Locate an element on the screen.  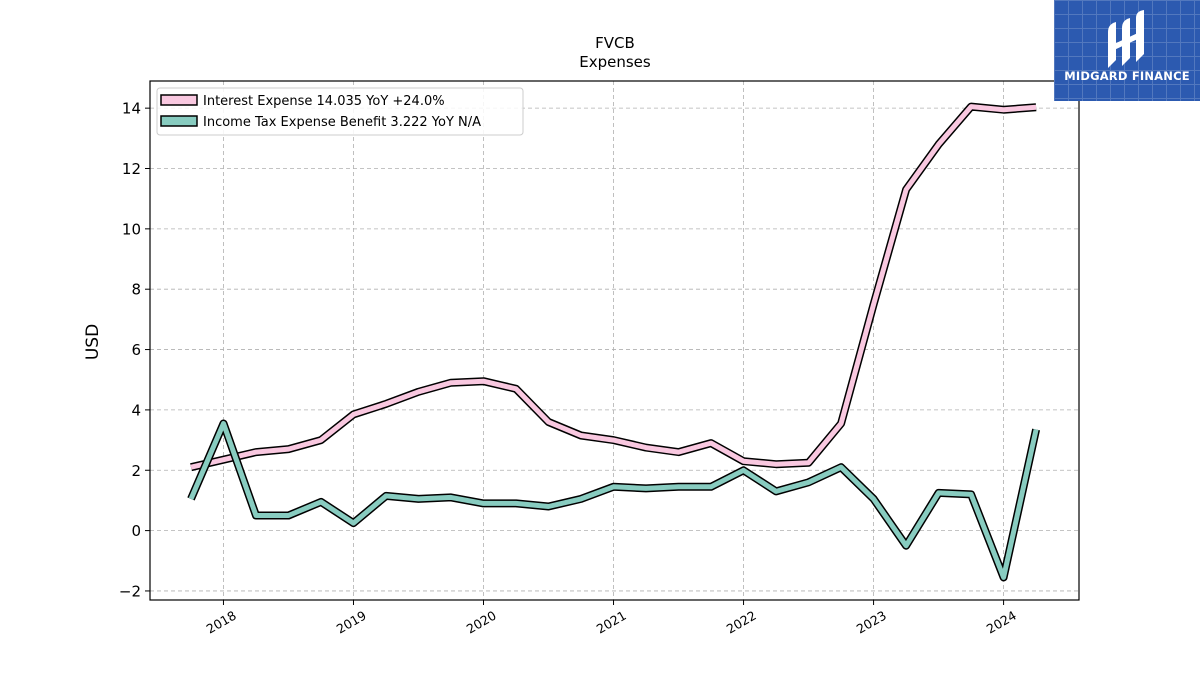
y-tick-label: 14 is located at coordinates (131, 109).